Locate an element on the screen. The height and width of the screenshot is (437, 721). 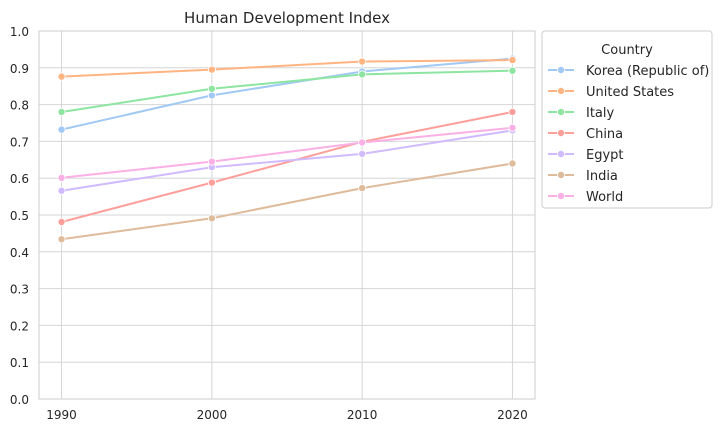
y-tick-label: 0.4 is located at coordinates (19, 253).